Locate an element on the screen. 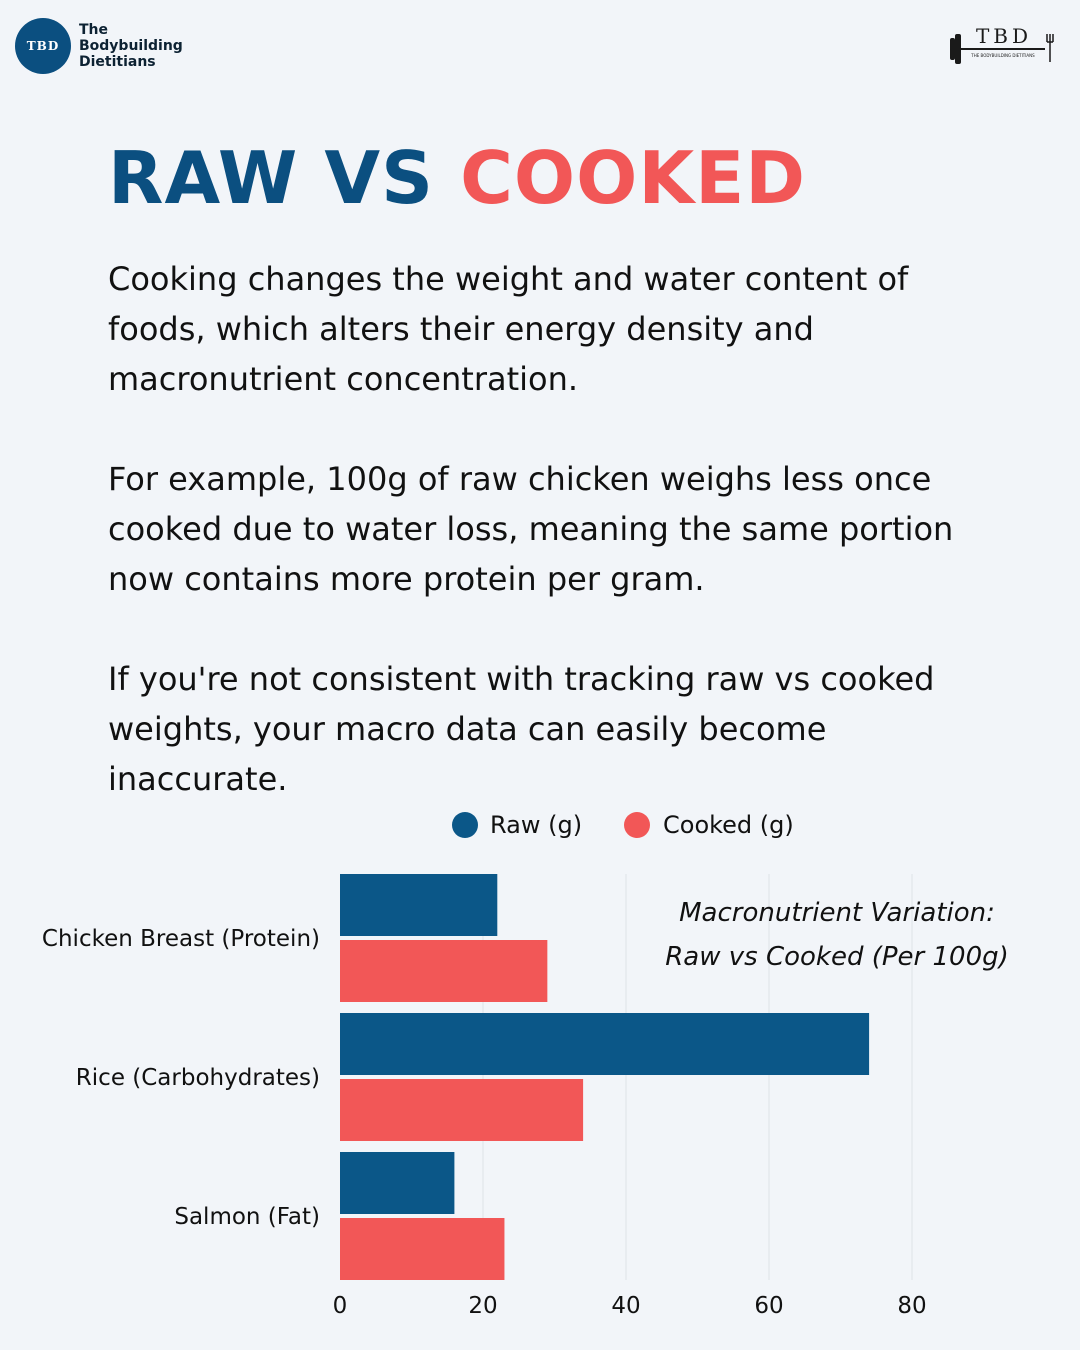 The width and height of the screenshot is (1080, 1350). legend: Raw (g) Cooked (g) is located at coordinates (623, 825).